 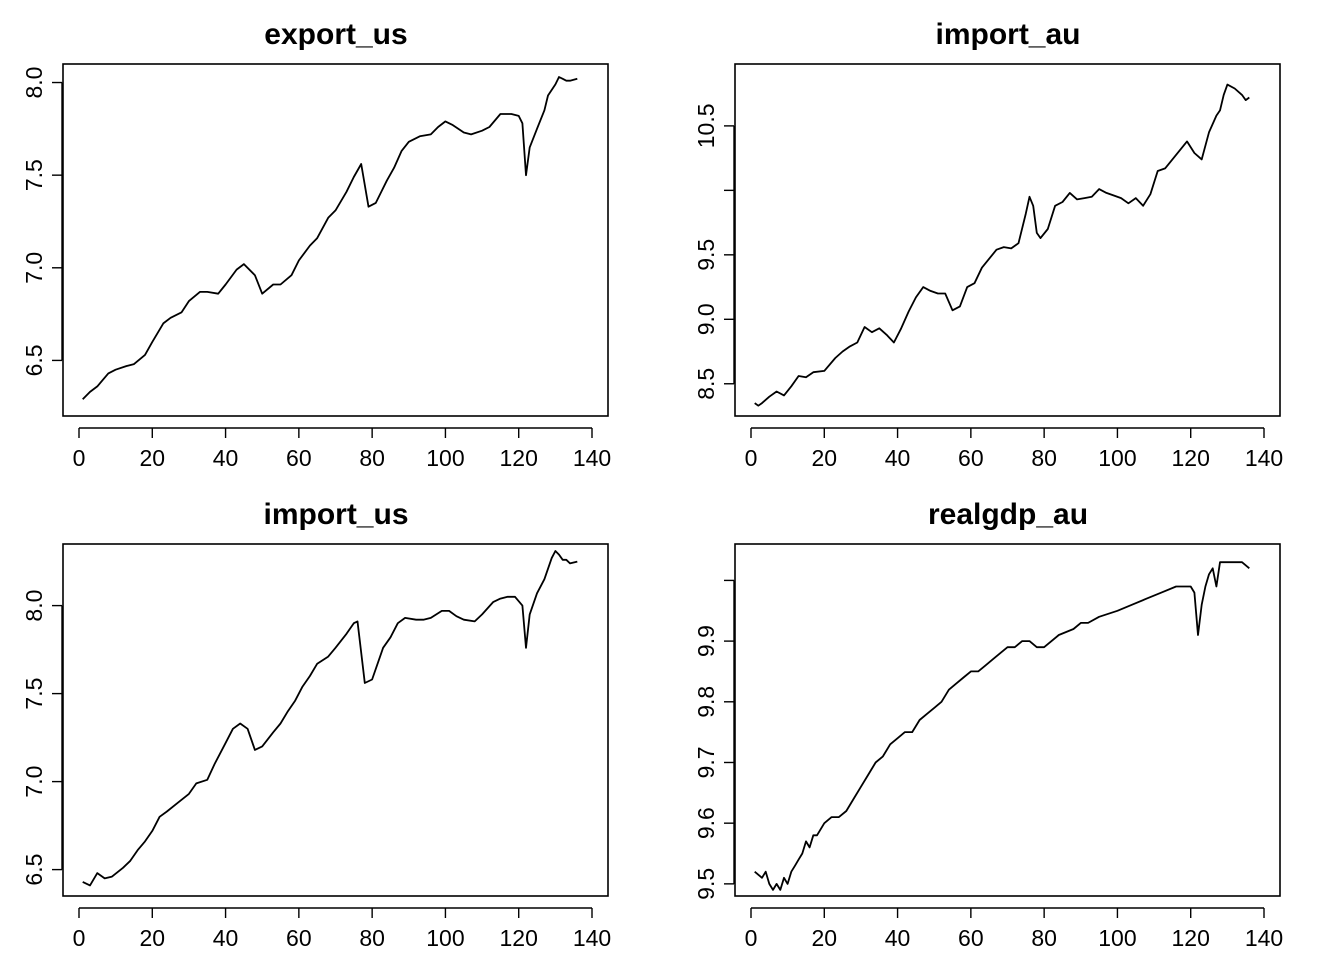 What do you see at coordinates (706, 641) in the screenshot?
I see `y-tick-label: 9.9` at bounding box center [706, 641].